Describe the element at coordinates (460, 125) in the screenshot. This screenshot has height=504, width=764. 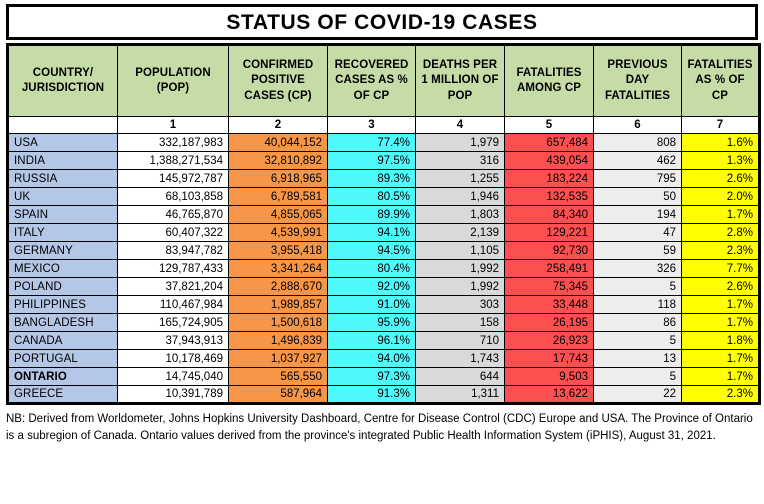
I see `column-number-deaths-per-million: 4` at that location.